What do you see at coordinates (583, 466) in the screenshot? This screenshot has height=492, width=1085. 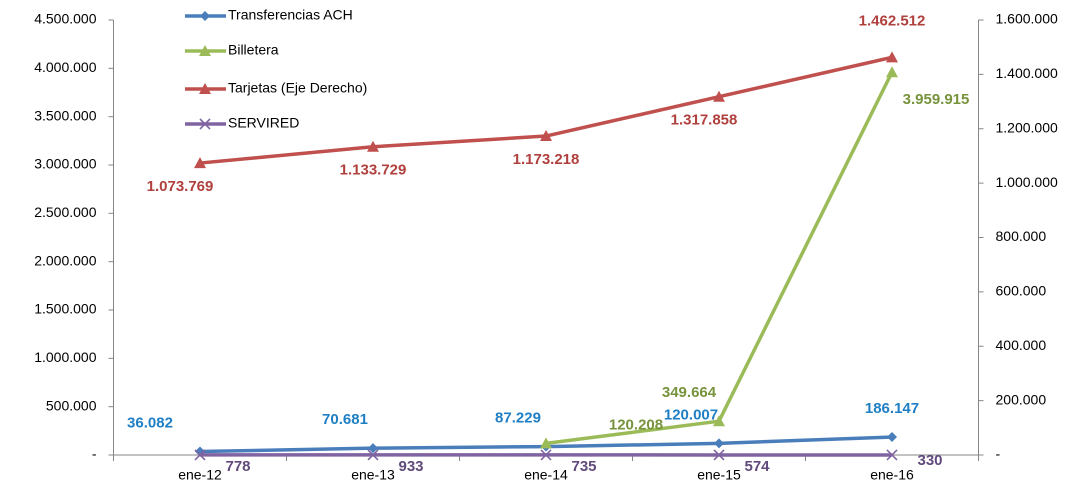 I see `data-label: 735` at bounding box center [583, 466].